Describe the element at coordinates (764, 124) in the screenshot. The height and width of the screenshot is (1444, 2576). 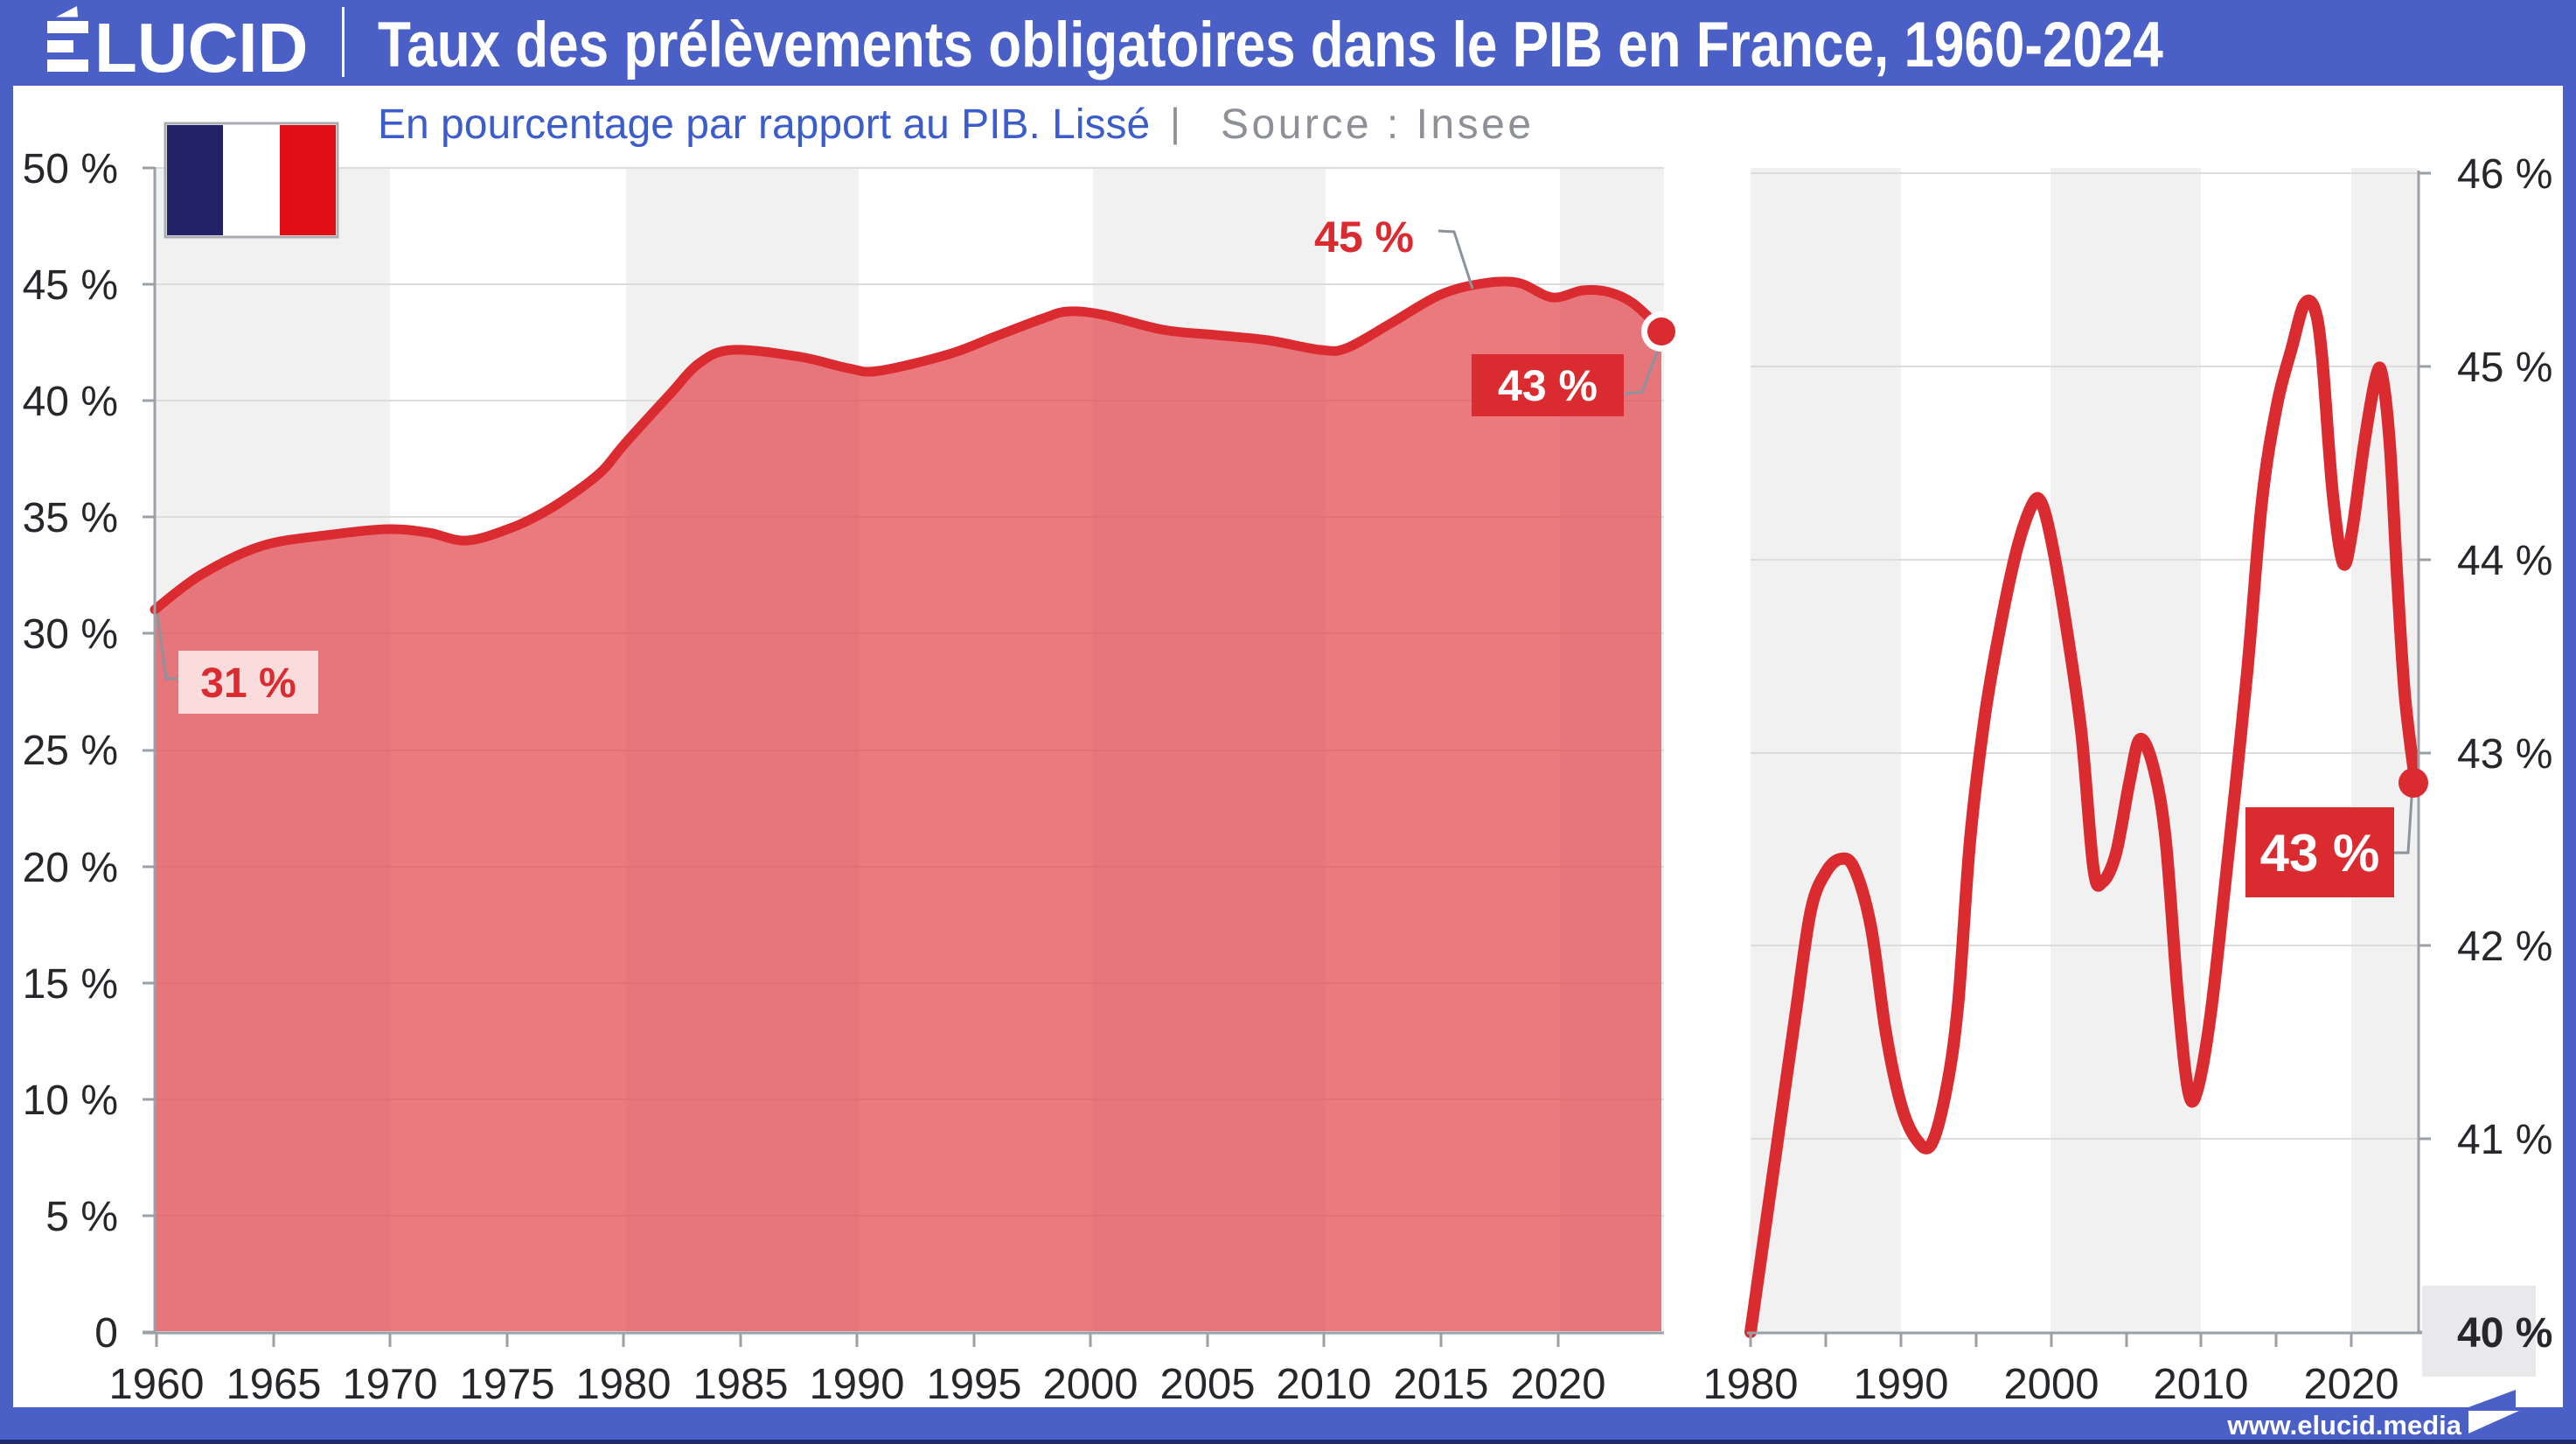
I see `svg-text:En pourcentage par rapport au: En pourcentage par rapport au PIB. Lissé` at that location.